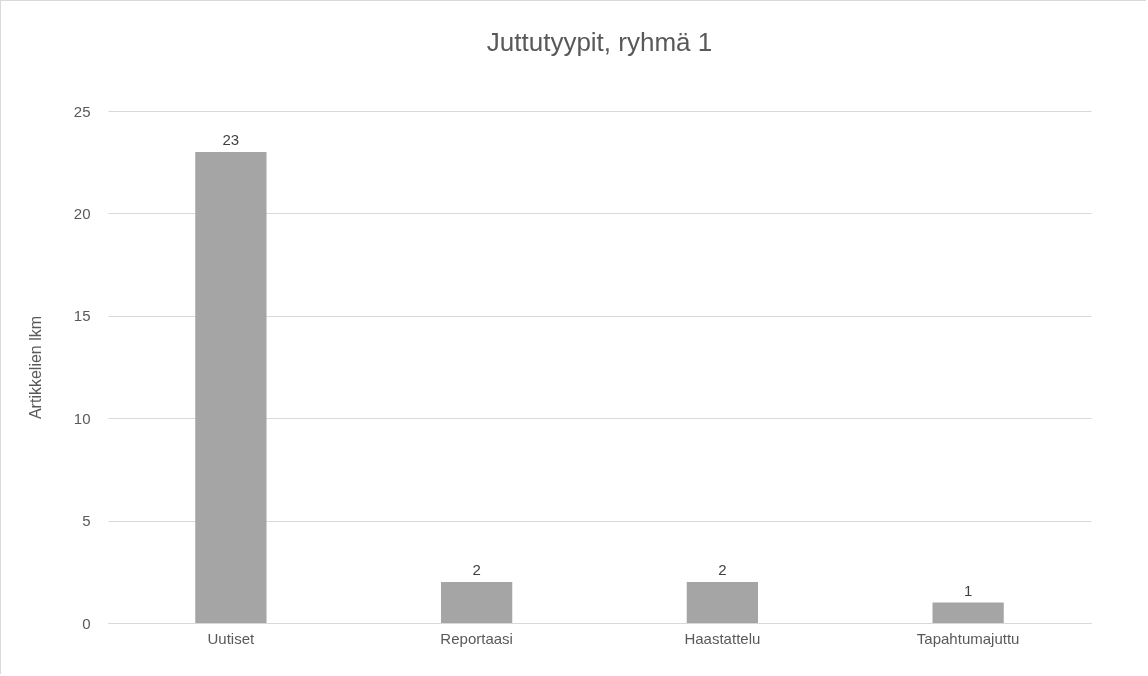 Image resolution: width=1148 pixels, height=676 pixels. I want to click on y-tick-label: 15, so click(82, 316).